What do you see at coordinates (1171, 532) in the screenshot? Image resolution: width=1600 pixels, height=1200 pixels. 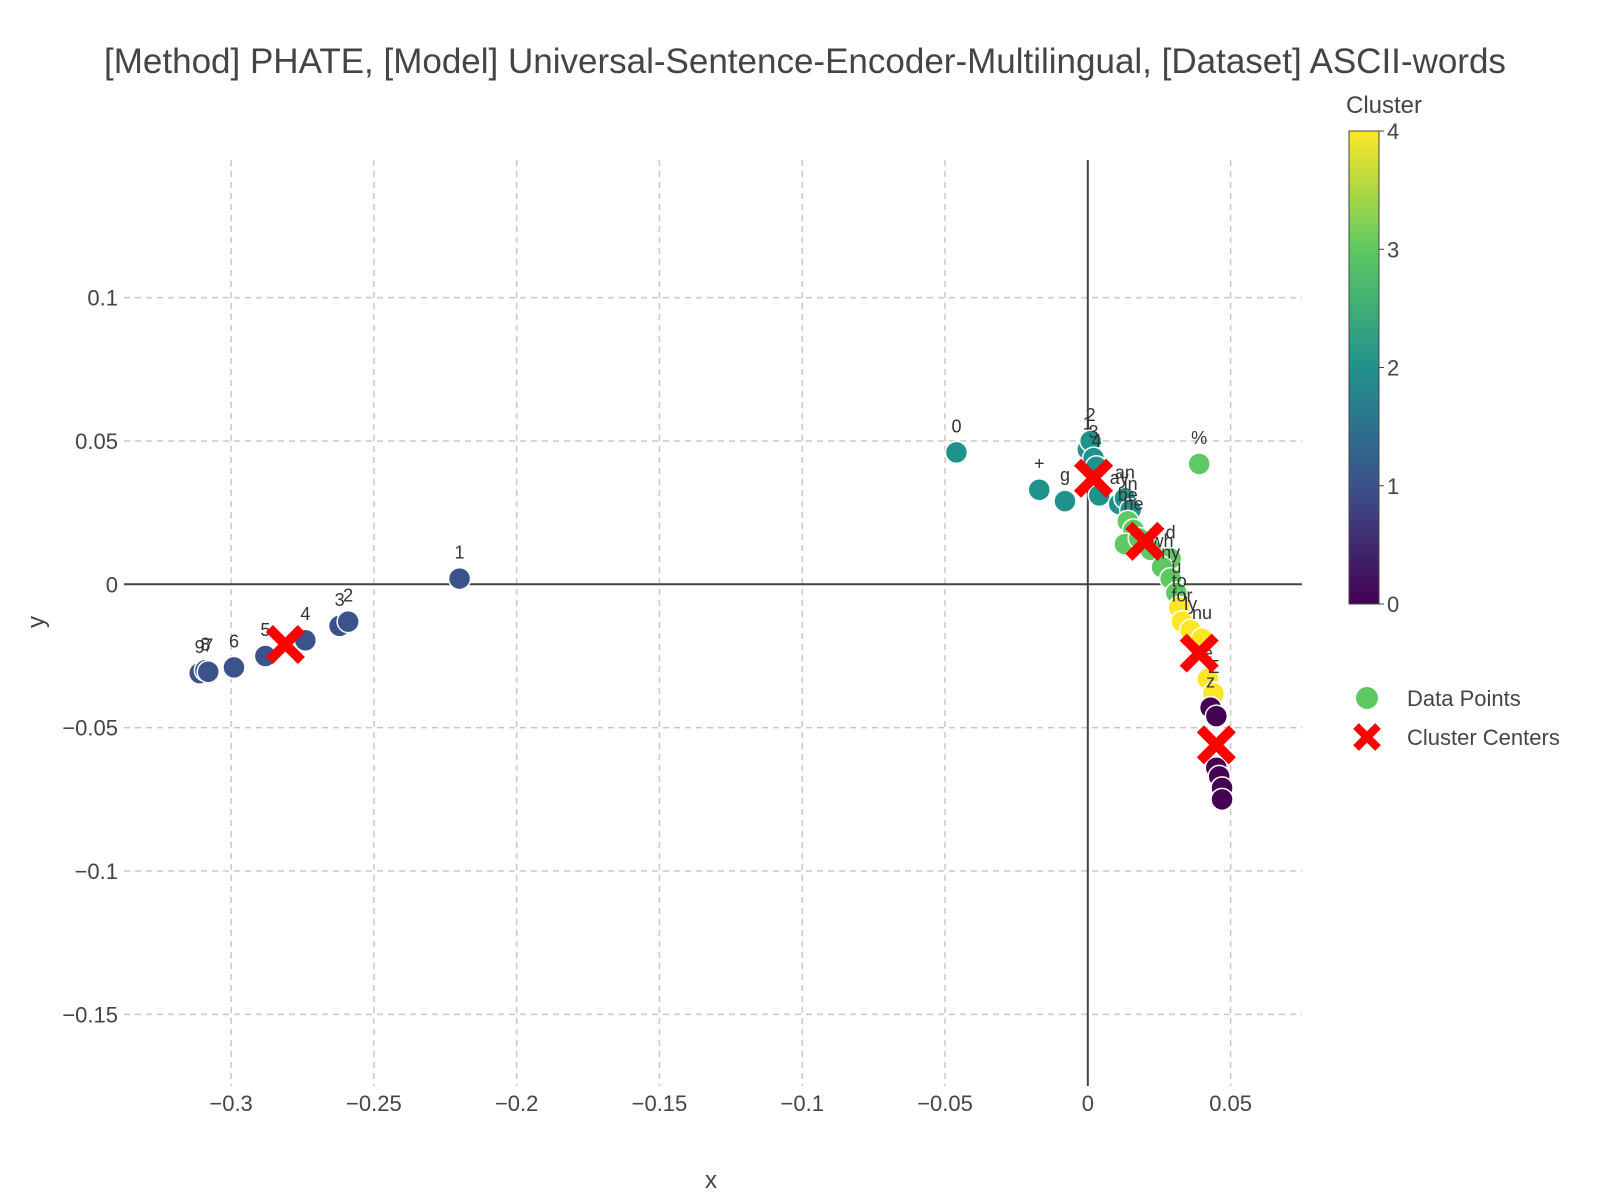 I see `data-point-label: d` at bounding box center [1171, 532].